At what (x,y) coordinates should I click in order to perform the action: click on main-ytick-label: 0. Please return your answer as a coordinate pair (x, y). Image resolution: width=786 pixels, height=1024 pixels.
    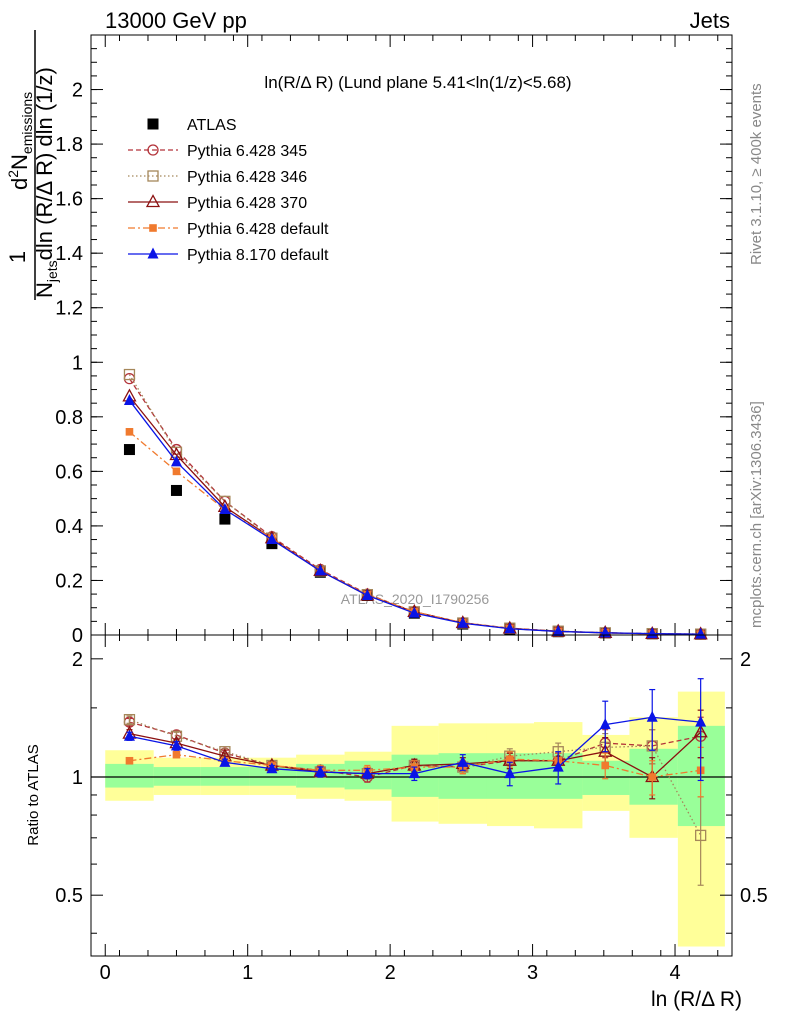
    Looking at the image, I should click on (77, 636).